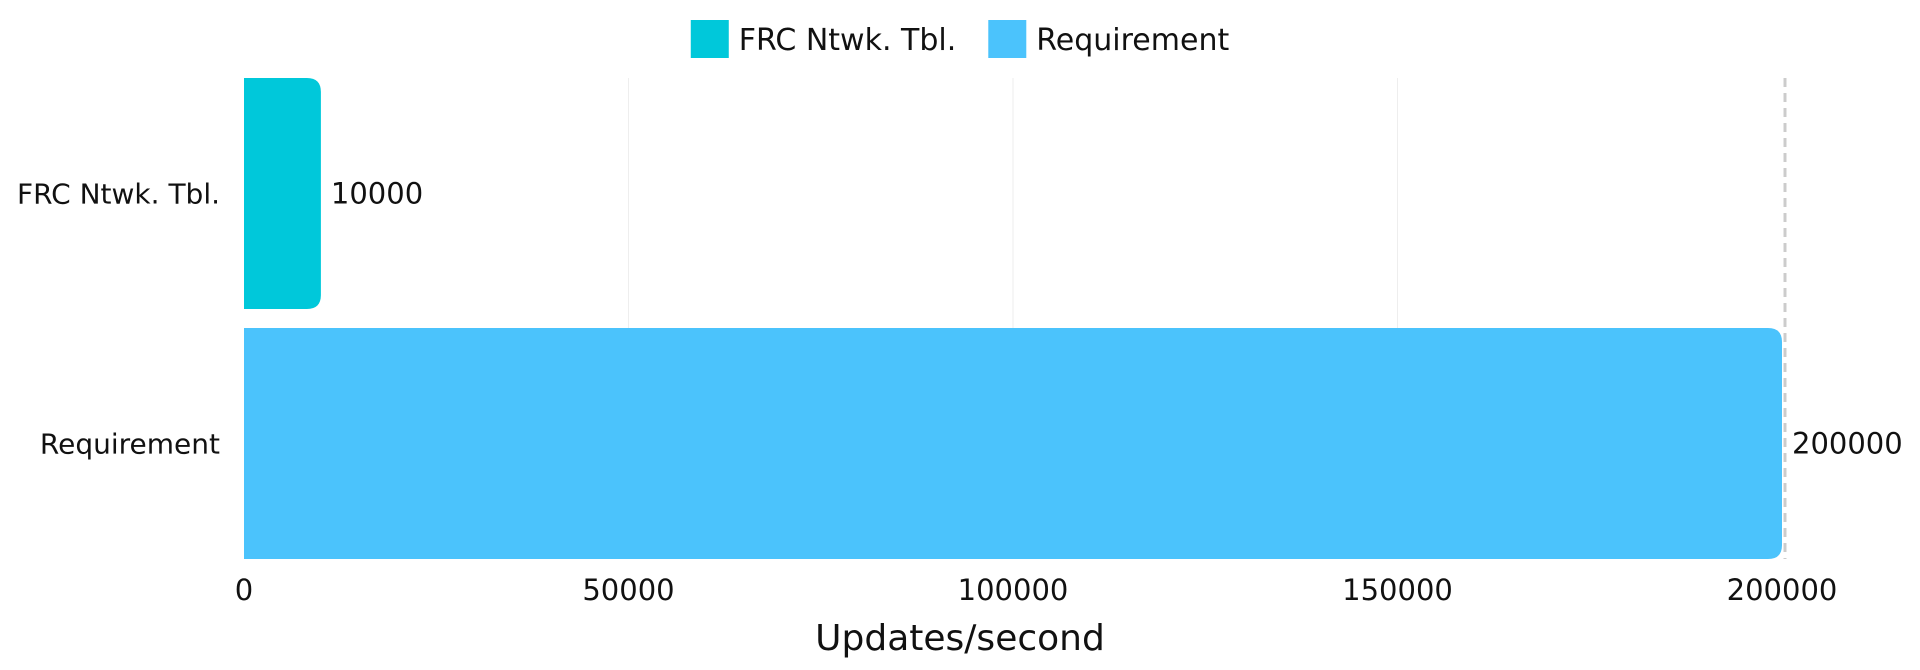 The width and height of the screenshot is (1920, 670). Describe the element at coordinates (377, 194) in the screenshot. I see `data-label: 10000` at that location.